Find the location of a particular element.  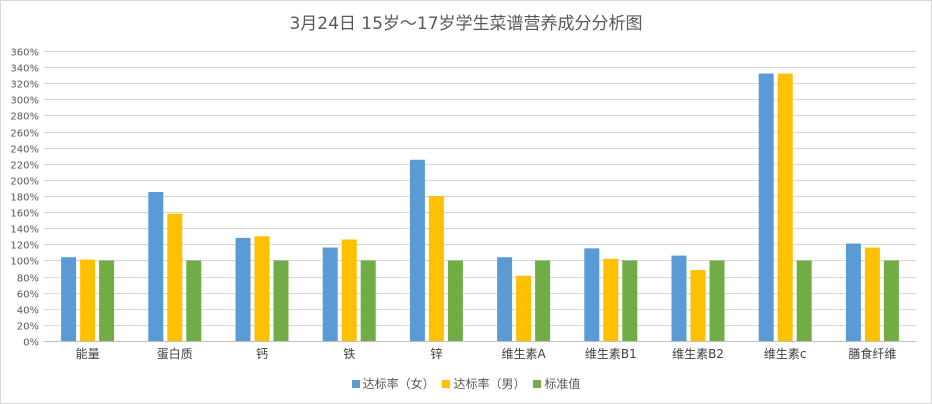

y-tick-label: 240% is located at coordinates (24, 150).